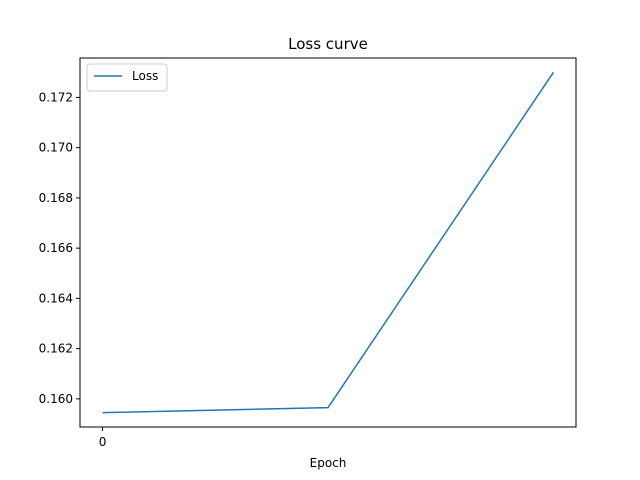 The width and height of the screenshot is (640, 480). Describe the element at coordinates (56, 148) in the screenshot. I see `y-tick-label: 0.170` at that location.